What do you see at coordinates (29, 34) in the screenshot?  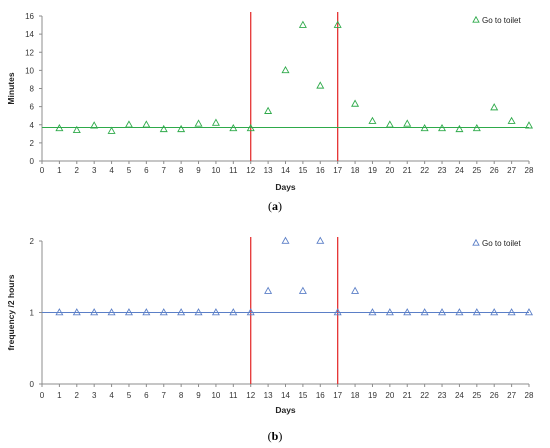 I see `y-tick-label: 14` at bounding box center [29, 34].